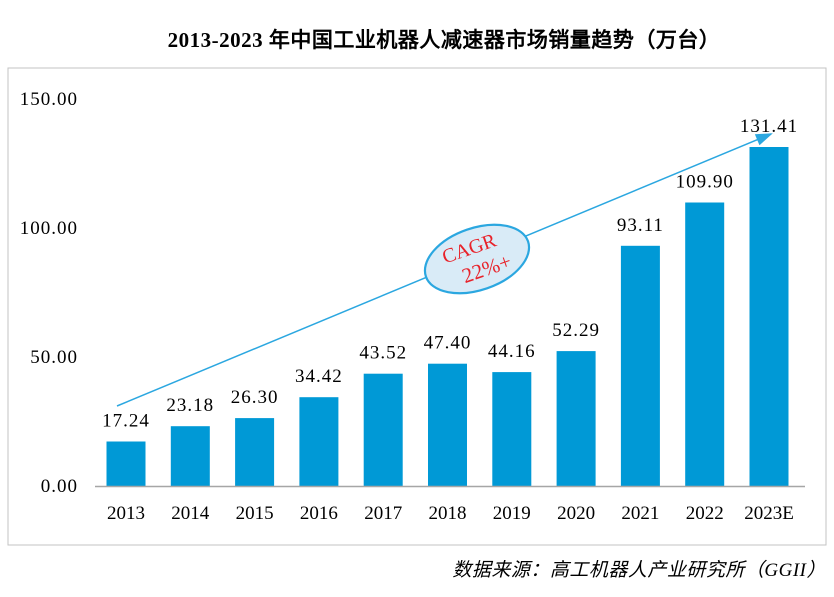 The image size is (834, 597). What do you see at coordinates (319, 513) in the screenshot?
I see `x-tick-label: 2016` at bounding box center [319, 513].